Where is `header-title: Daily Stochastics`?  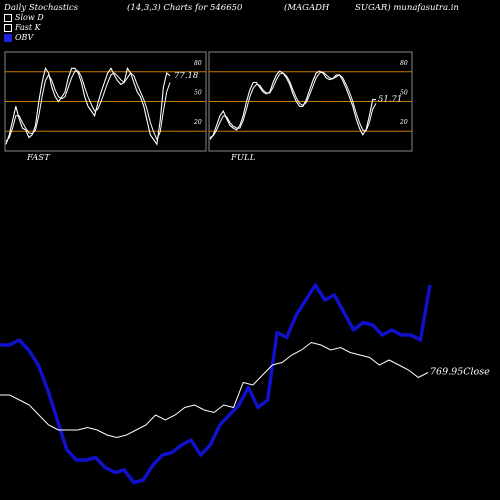
header-title: Daily Stochastics is located at coordinates (41, 8).